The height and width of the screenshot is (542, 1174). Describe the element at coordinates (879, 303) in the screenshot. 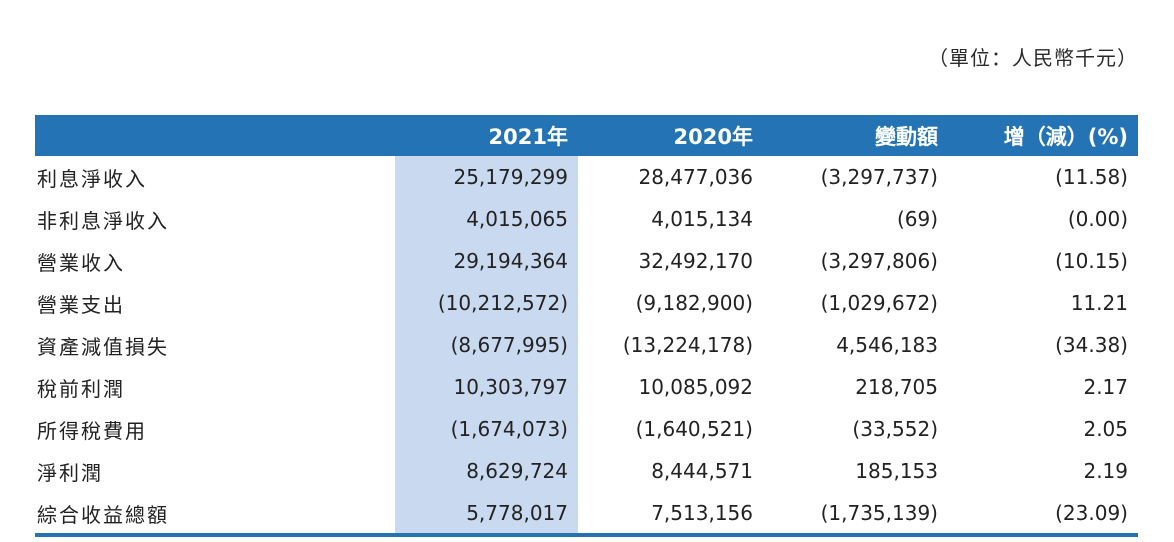

I see `value-change: (1,029,672)` at that location.